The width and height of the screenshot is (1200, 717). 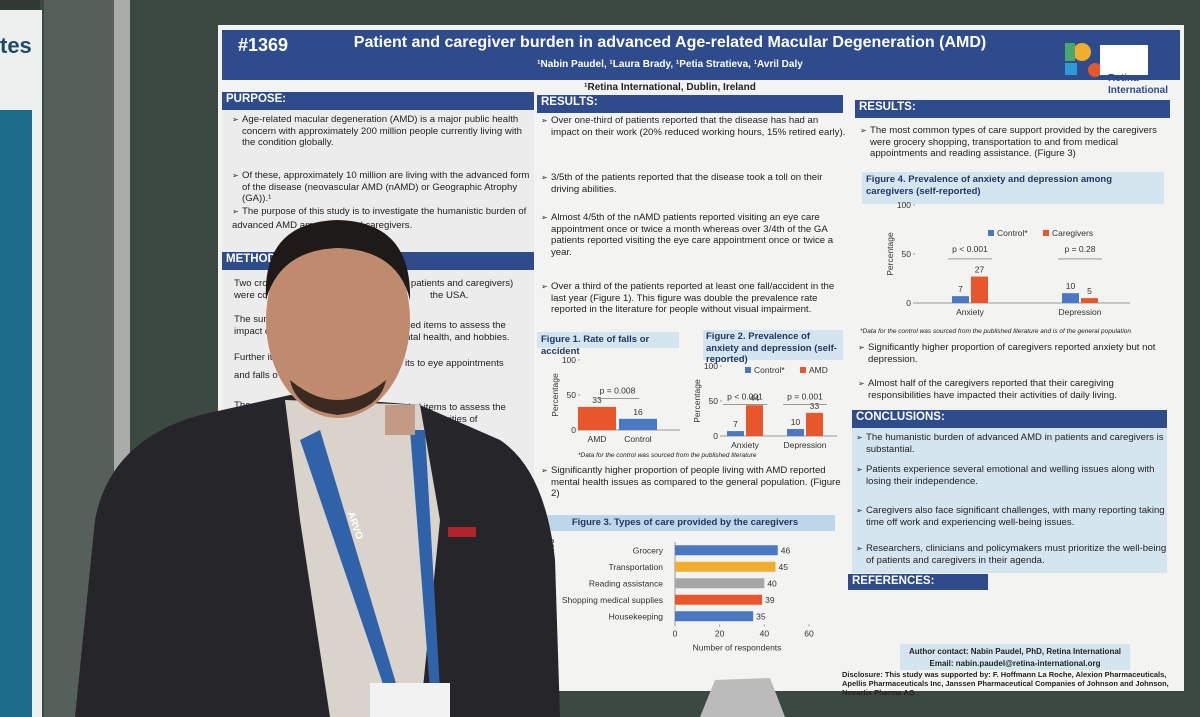 I want to click on x-tick-label: 60, so click(x=809, y=634).